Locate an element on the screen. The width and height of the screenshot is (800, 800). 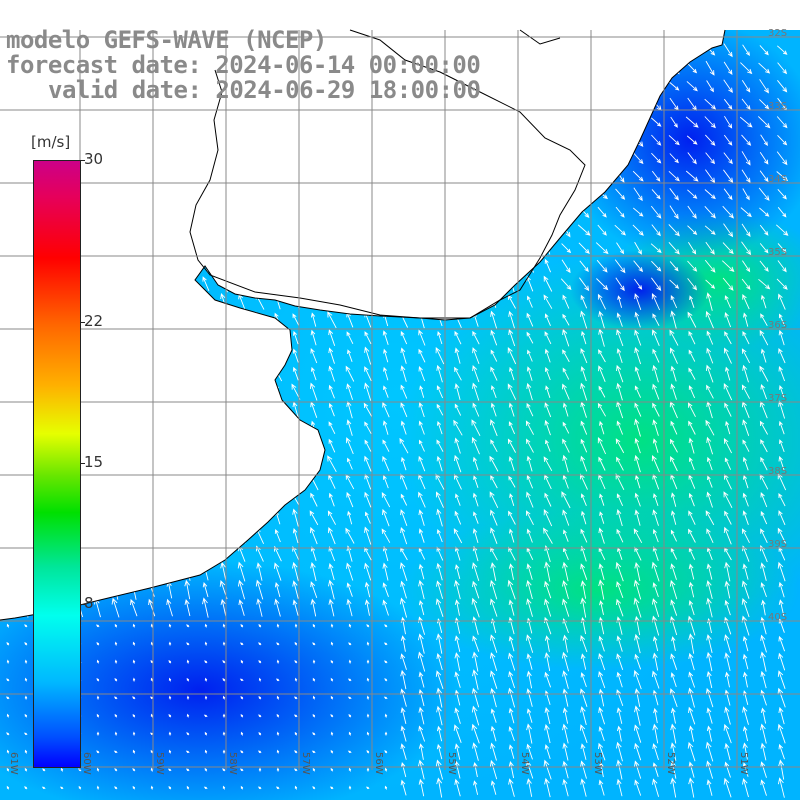
longitude-label: 58W is located at coordinates (232, 763).